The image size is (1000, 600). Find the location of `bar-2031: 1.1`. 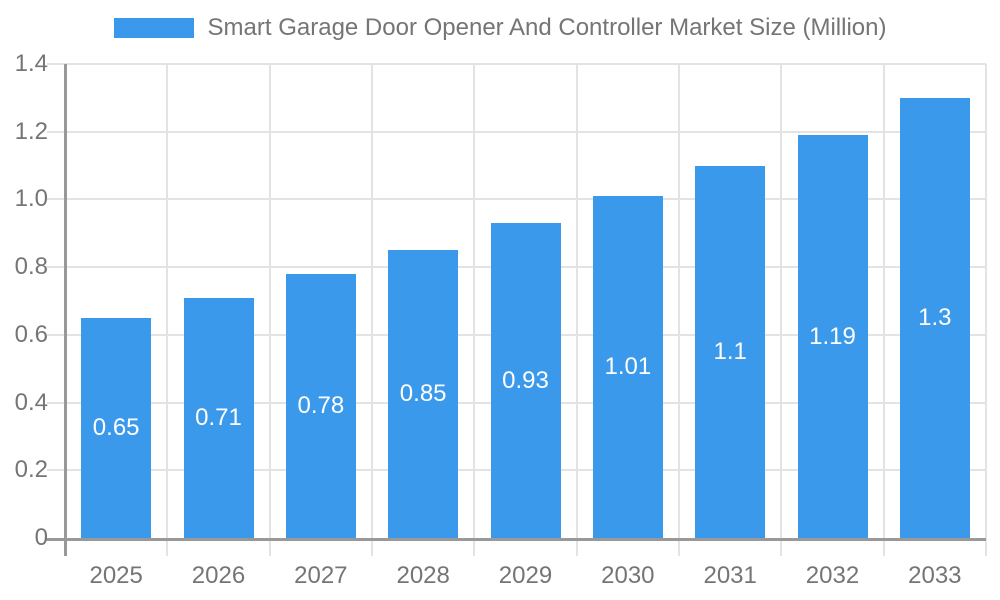

bar-2031: 1.1 is located at coordinates (730, 351).